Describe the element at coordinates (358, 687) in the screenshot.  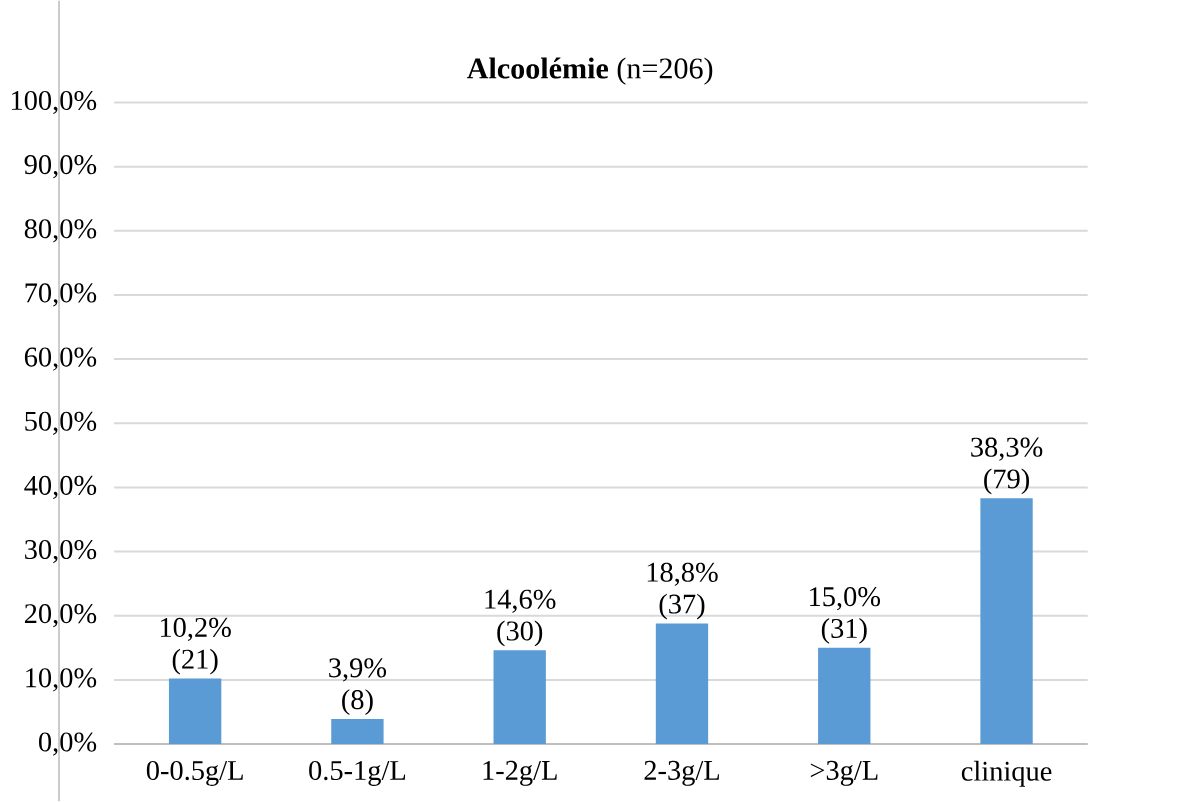
I see `data-label: 3,9% (8)` at that location.